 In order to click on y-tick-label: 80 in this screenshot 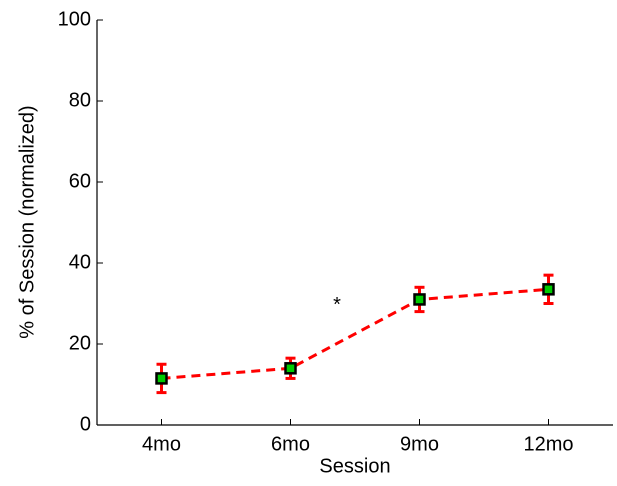, I will do `click(80, 100)`.